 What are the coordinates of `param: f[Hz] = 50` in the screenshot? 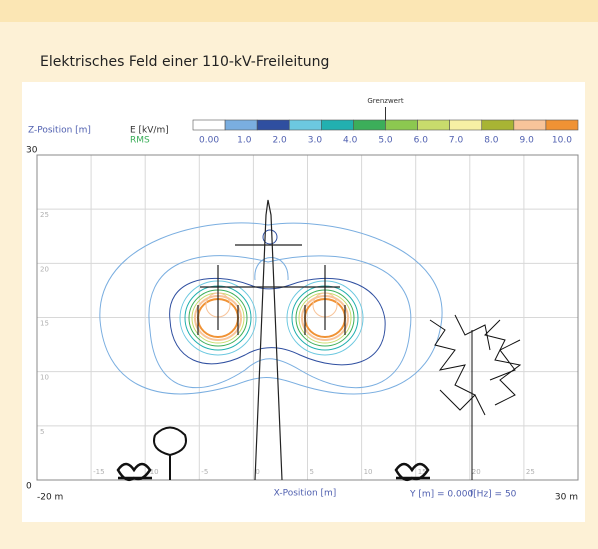 It's located at (493, 495).